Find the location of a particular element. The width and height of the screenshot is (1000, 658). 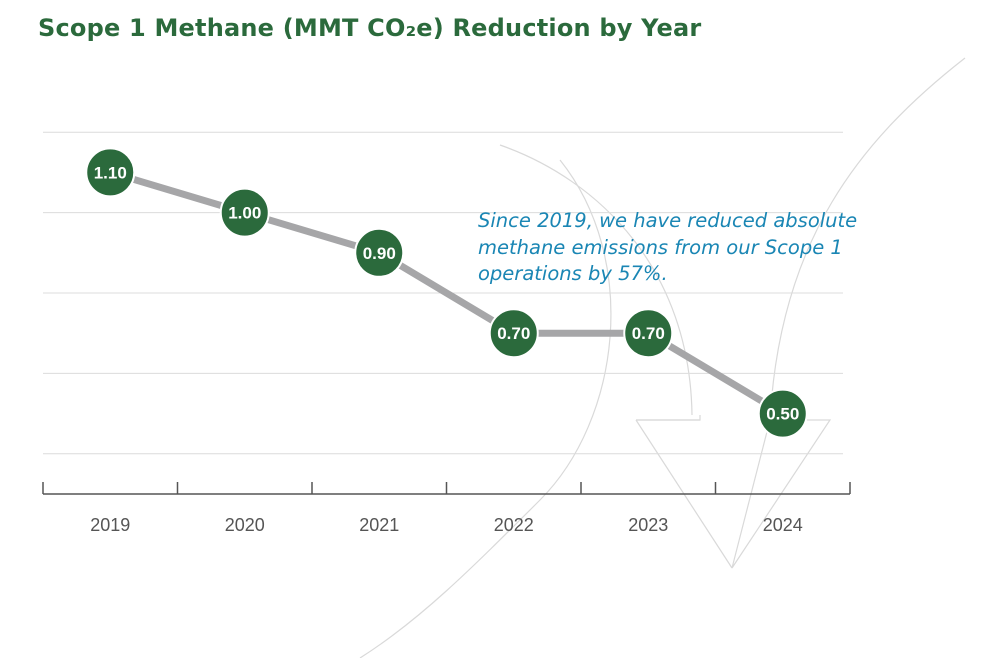

data-point-2024 is located at coordinates (782, 413).